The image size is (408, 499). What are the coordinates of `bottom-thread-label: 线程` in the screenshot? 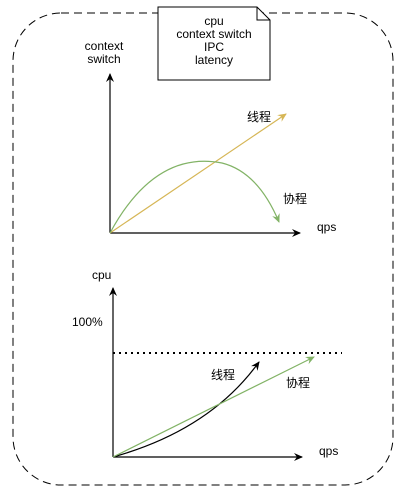 It's located at (223, 375).